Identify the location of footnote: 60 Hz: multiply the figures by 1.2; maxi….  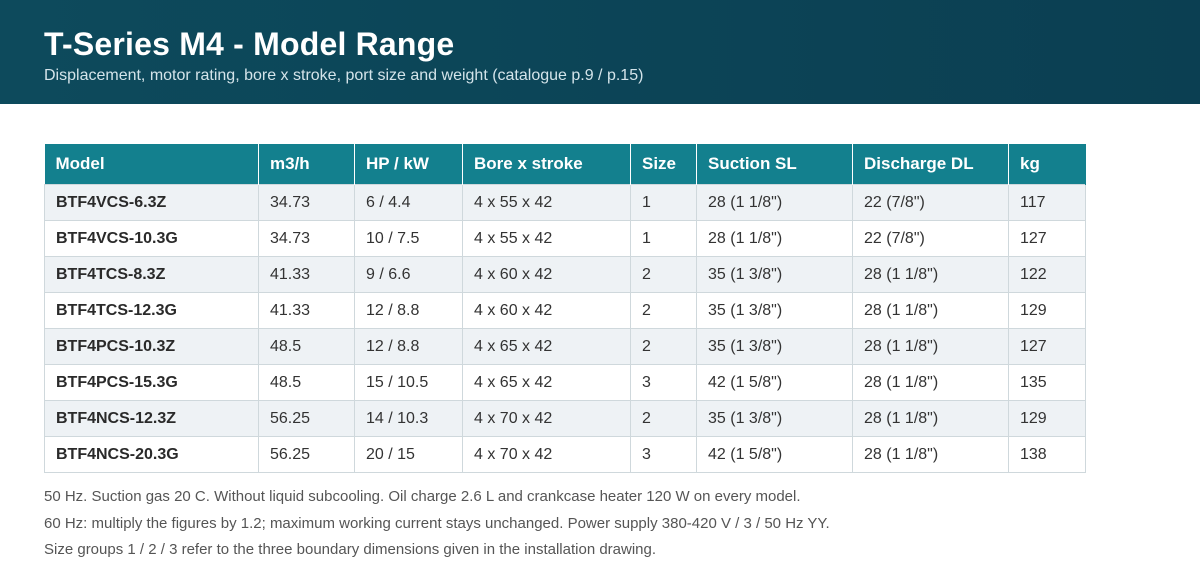
(437, 523).